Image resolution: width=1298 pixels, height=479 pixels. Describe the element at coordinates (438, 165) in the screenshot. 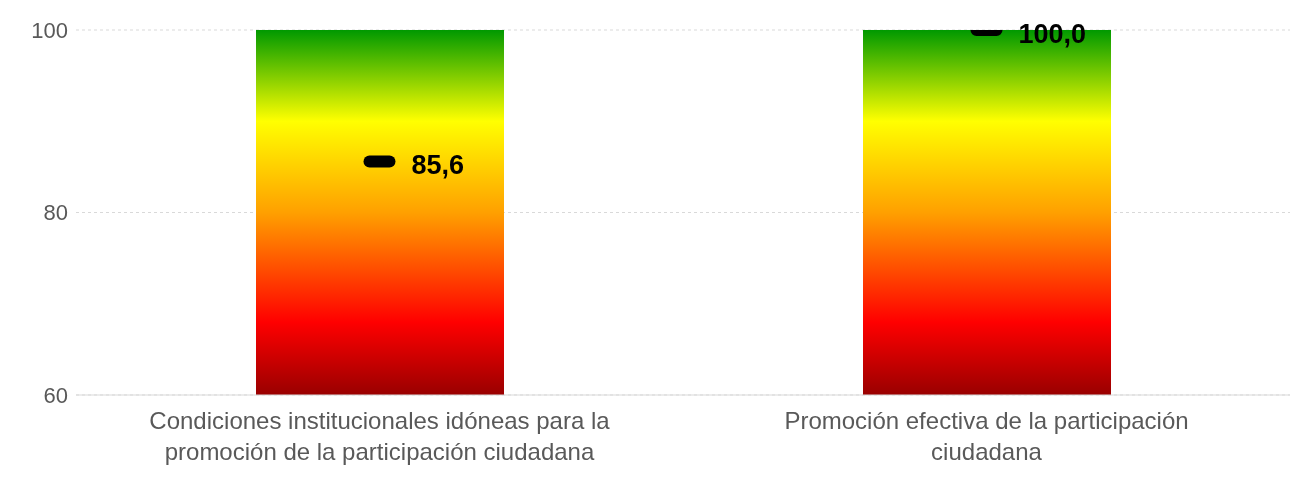

I see `data-label: 85,6` at that location.